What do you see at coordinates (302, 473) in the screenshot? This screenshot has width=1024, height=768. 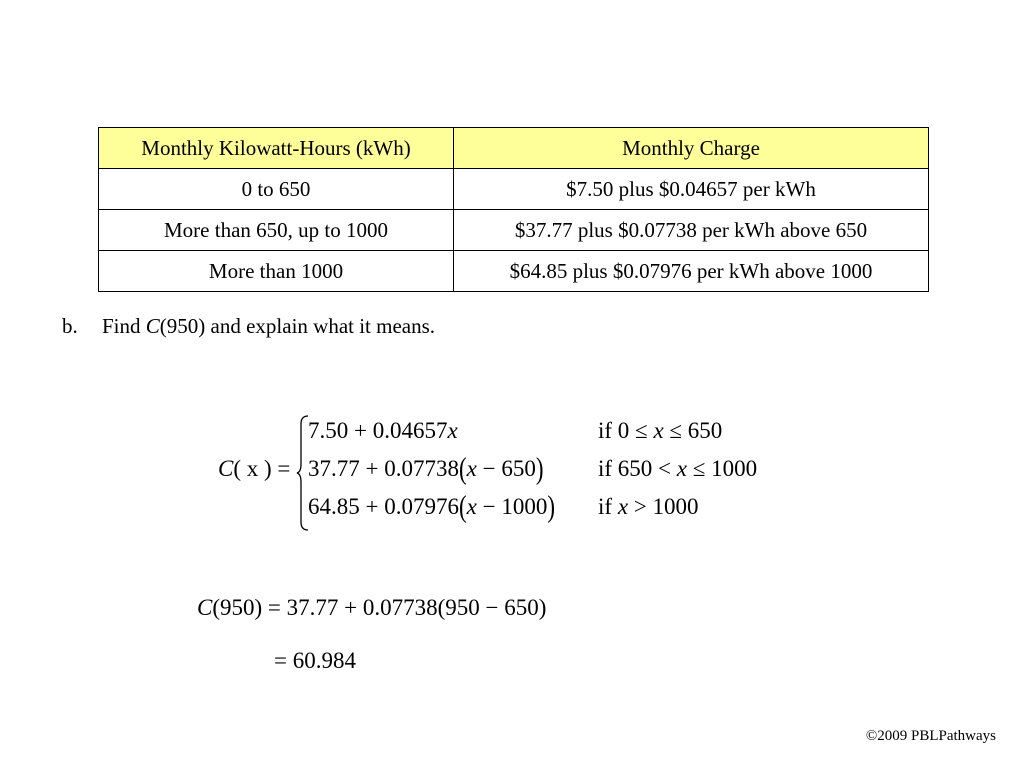 I see `left-brace-icon` at bounding box center [302, 473].